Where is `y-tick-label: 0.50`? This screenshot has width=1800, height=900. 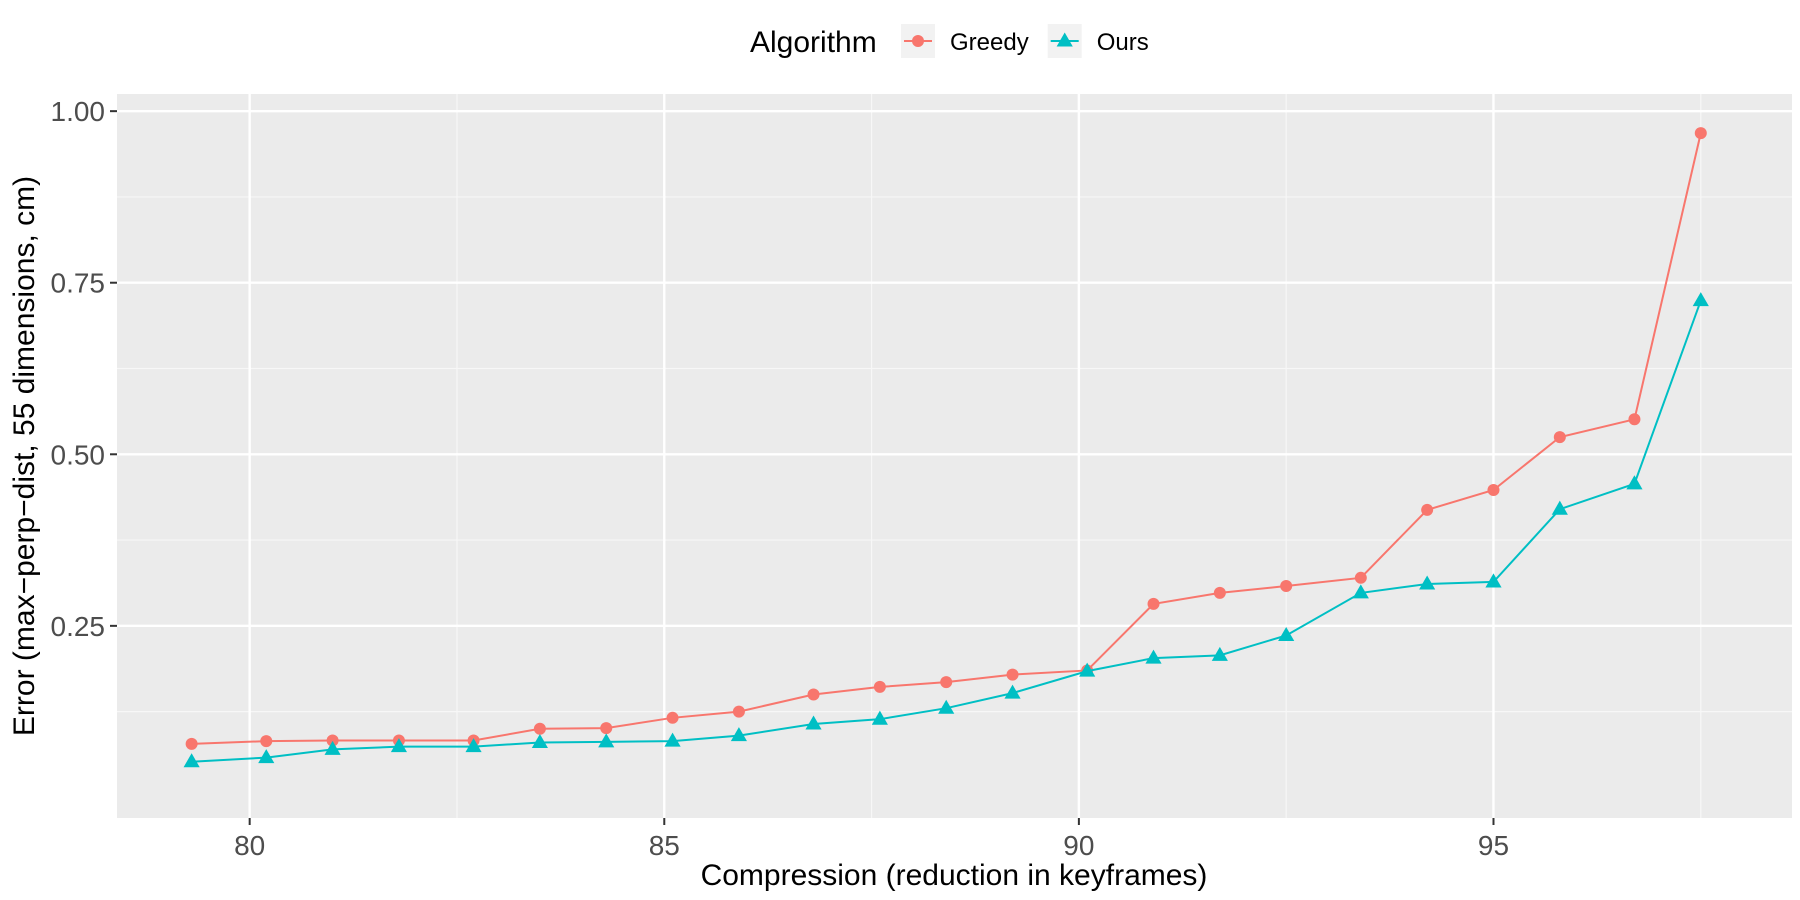
y-tick-label: 0.50 is located at coordinates (78, 454).